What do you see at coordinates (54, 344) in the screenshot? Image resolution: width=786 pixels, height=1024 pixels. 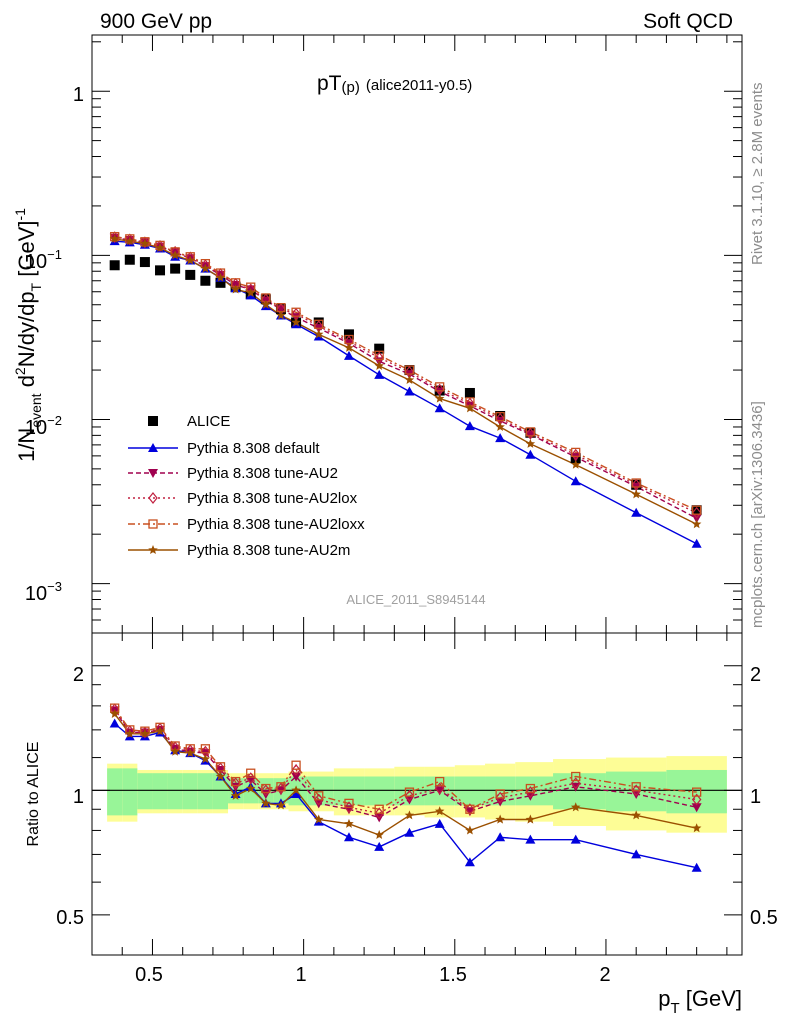 I see `upper-y-tick-labels: 1 10⁻¹ 10⁻² 10⁻³` at bounding box center [54, 344].